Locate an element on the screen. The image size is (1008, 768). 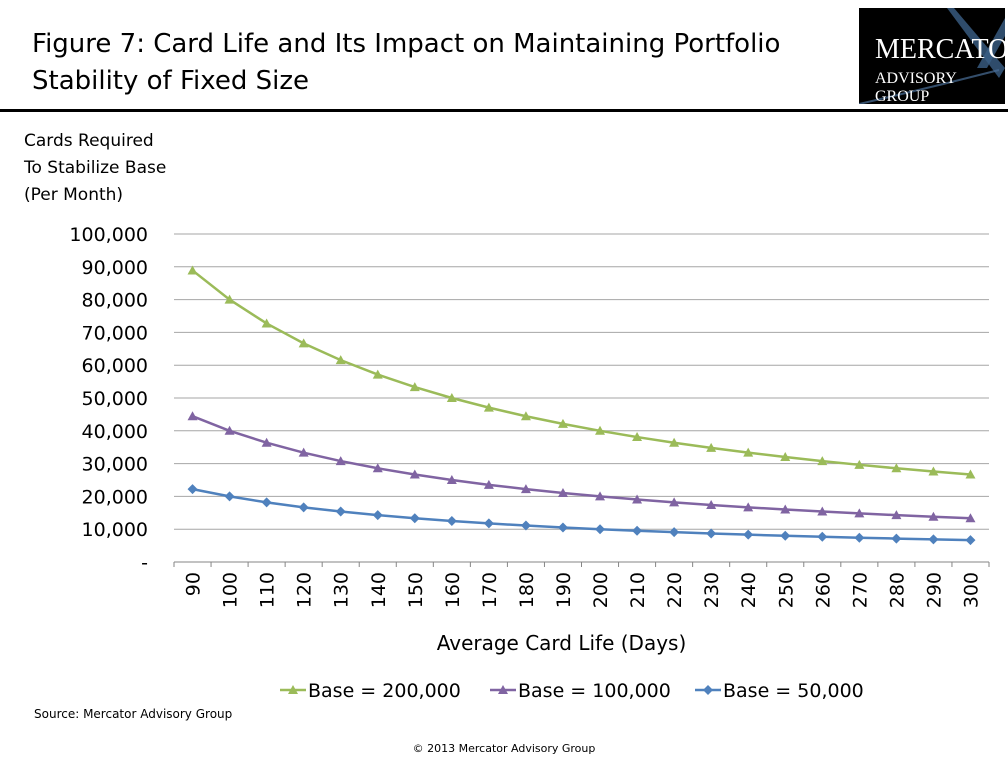
x-tick-label: 230 is located at coordinates (712, 590).